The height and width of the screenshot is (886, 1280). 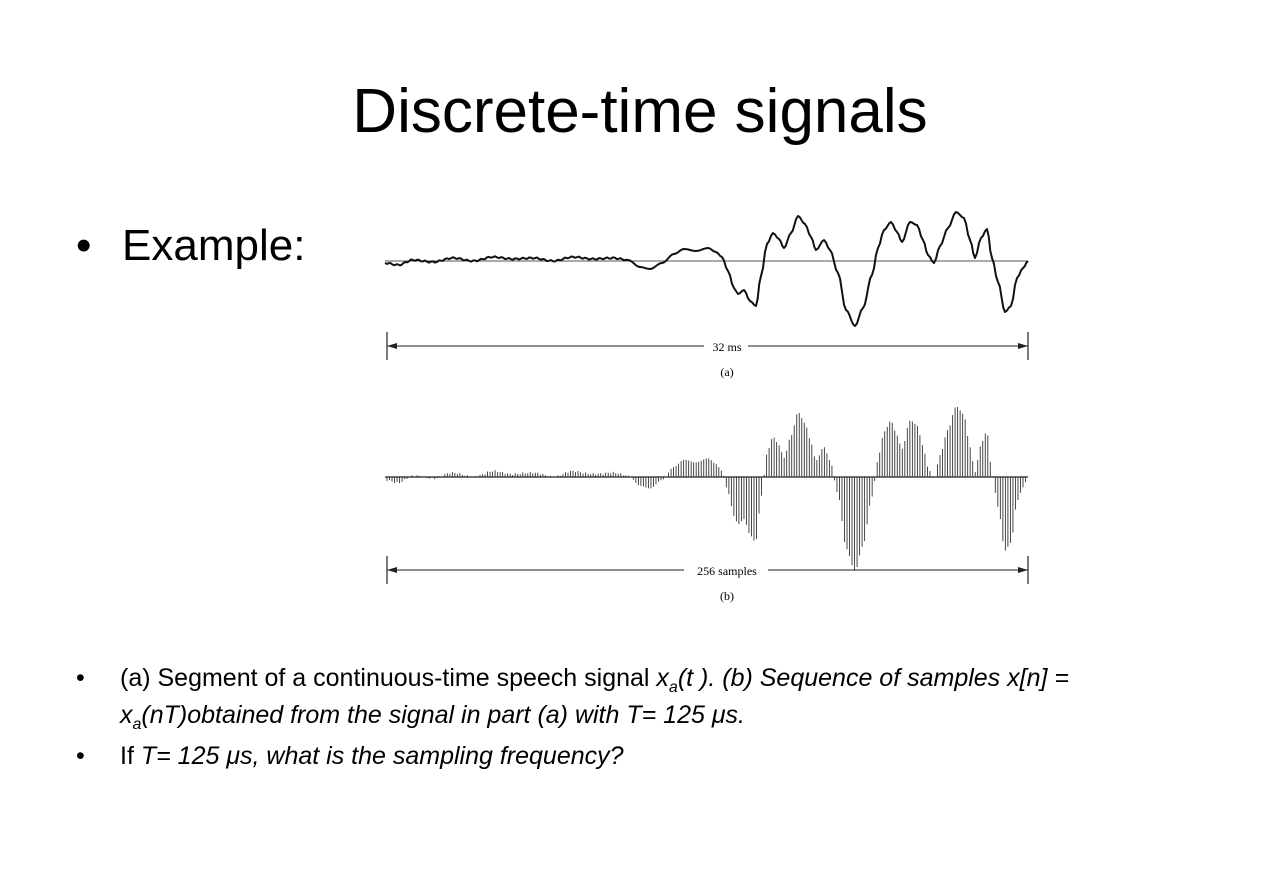 I want to click on page-title: Discrete-time signals, so click(x=640, y=111).